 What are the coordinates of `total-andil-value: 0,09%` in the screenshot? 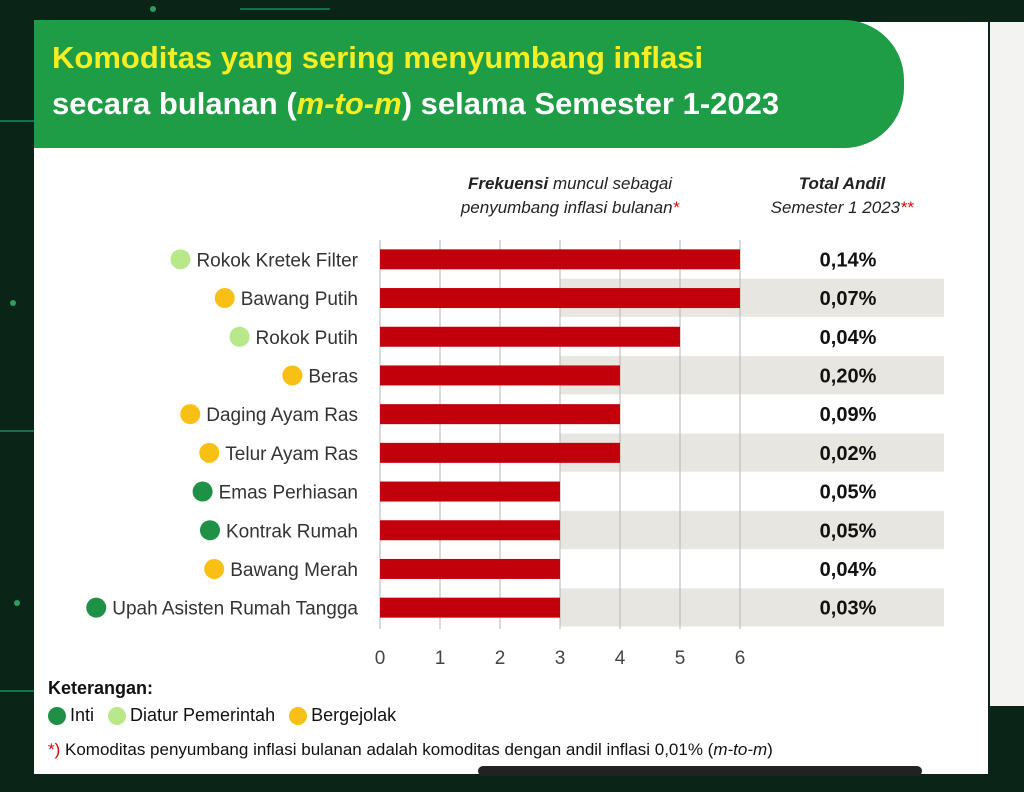 It's located at (848, 415).